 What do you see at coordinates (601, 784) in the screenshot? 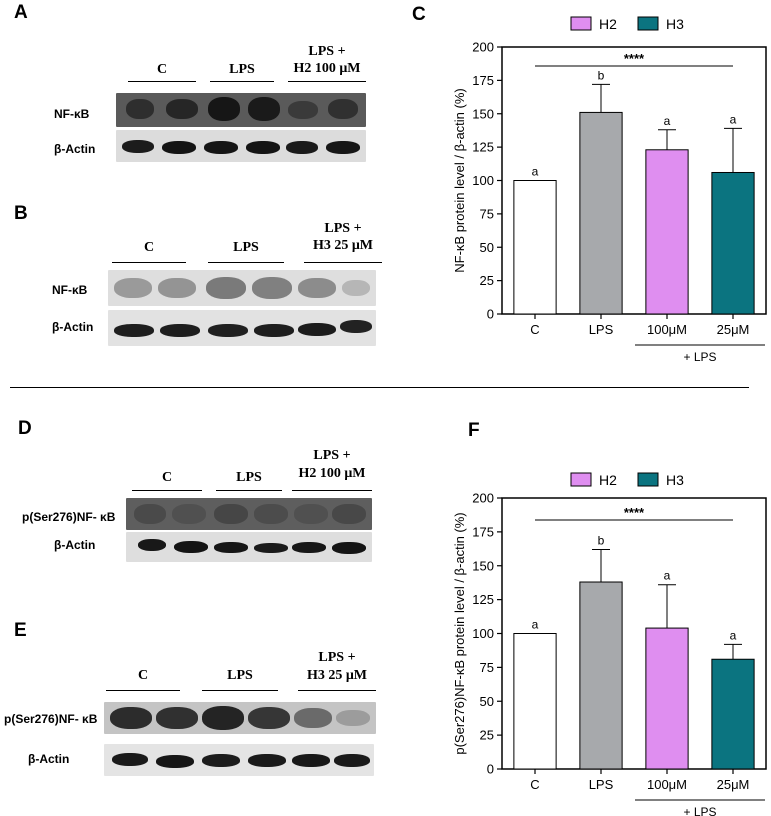
I see `x-tick-label: LPS` at bounding box center [601, 784].